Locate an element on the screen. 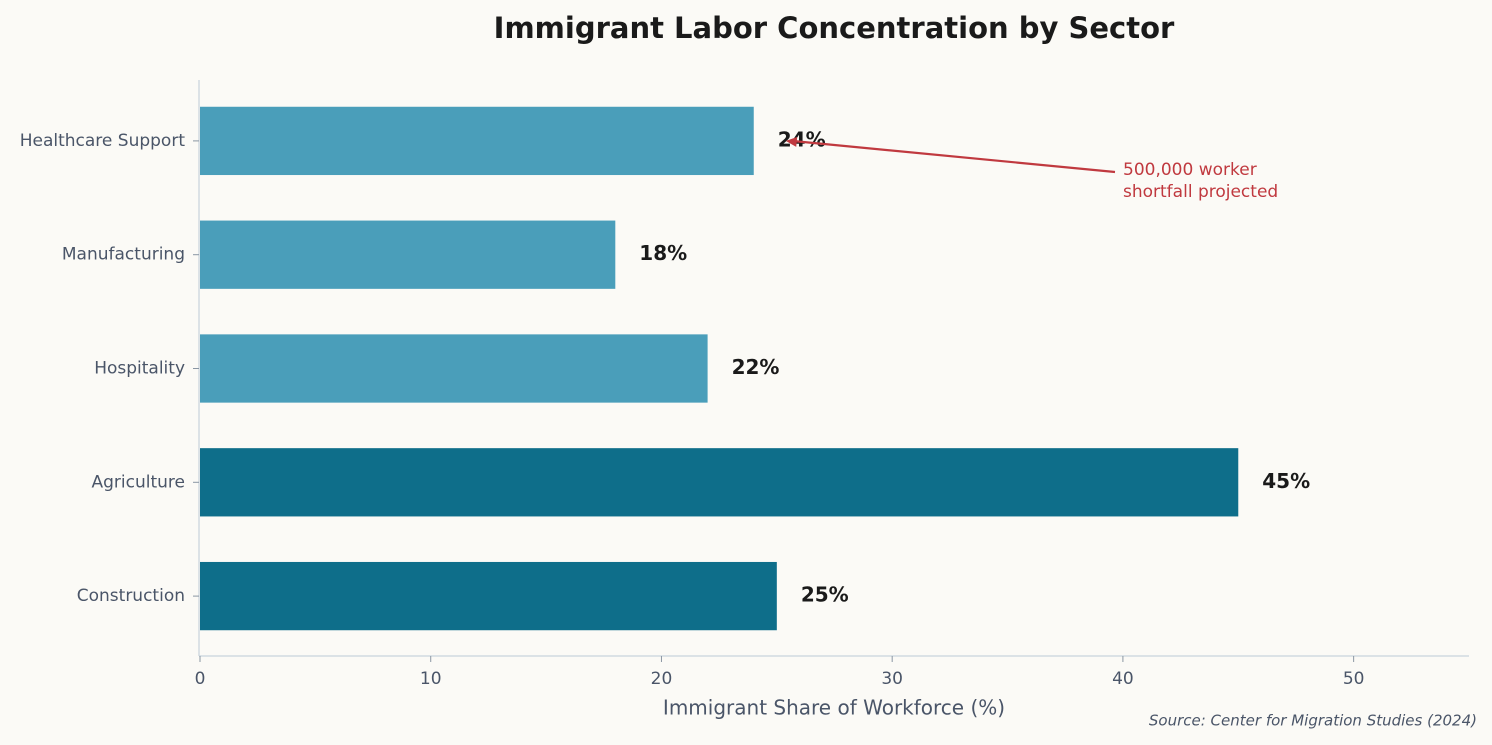 This screenshot has width=1492, height=745. x-tick-label: 50 is located at coordinates (1354, 679).